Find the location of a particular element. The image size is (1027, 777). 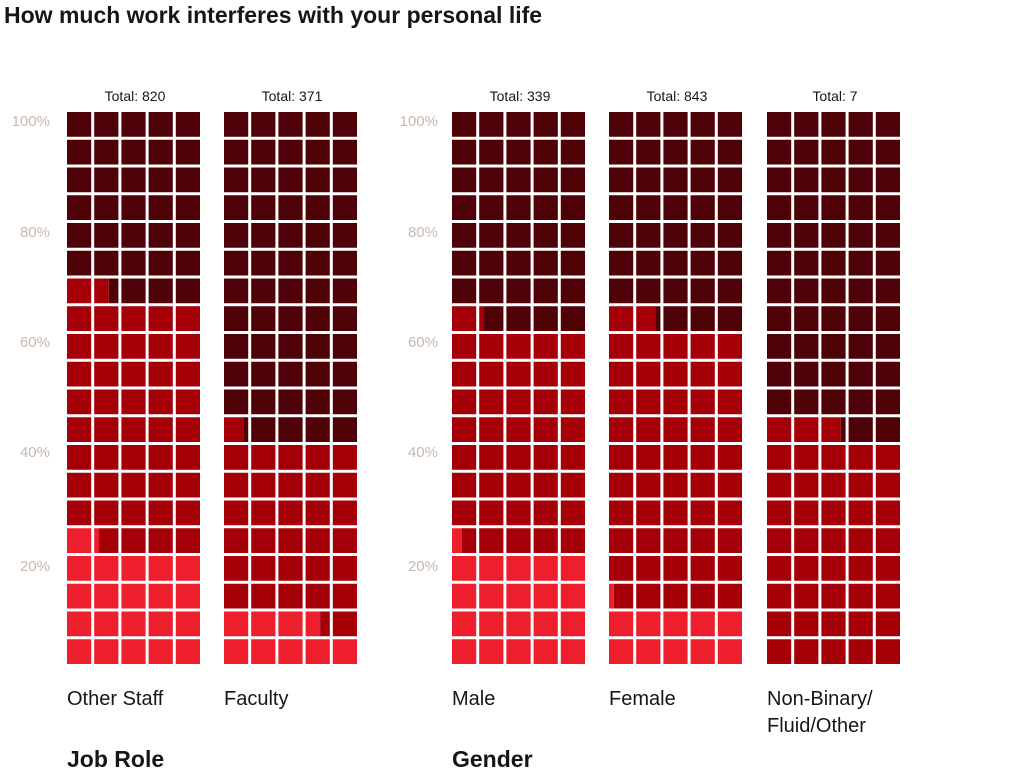

total-label-female: Total: 843 is located at coordinates (677, 96).